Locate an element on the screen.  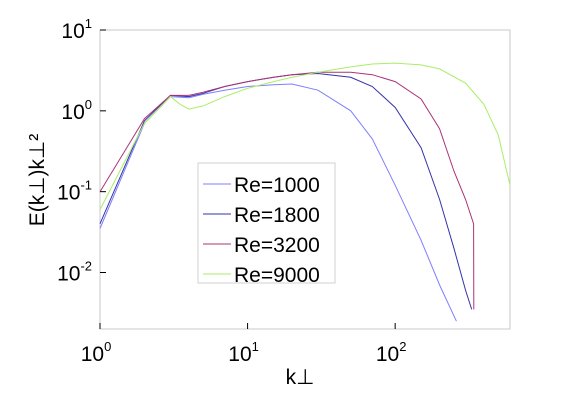
x-tick-label-1: 10⁰ is located at coordinates (96, 352).